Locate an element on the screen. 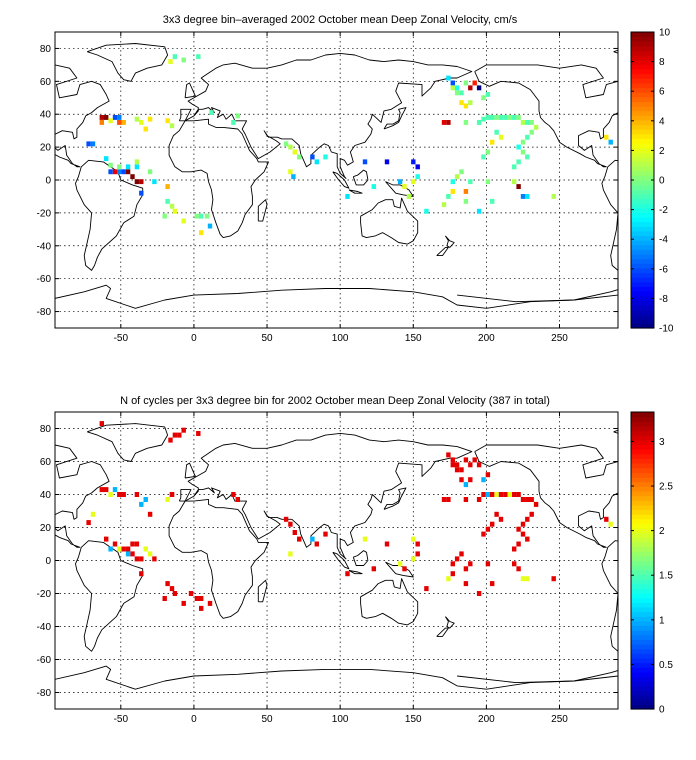 The image size is (696, 760). y-tick-label: -20 is located at coordinates (44, 594).